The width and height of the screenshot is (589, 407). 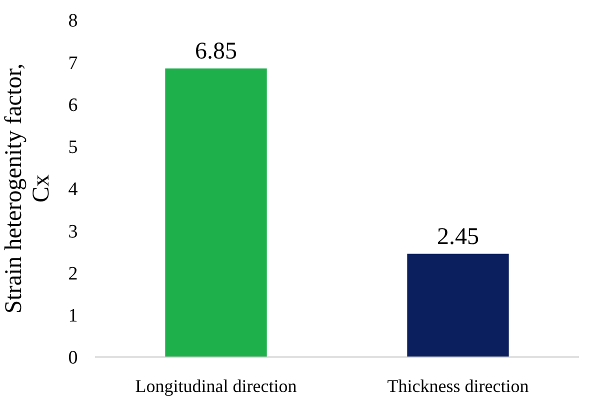 What do you see at coordinates (73, 316) in the screenshot?
I see `y-tick-label: 1` at bounding box center [73, 316].